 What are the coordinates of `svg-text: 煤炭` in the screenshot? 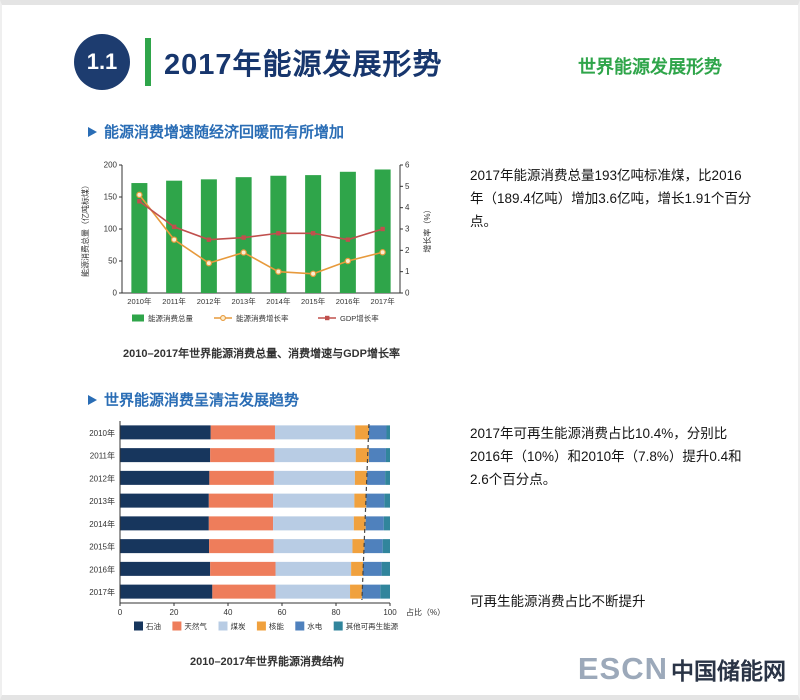 It's located at (238, 626).